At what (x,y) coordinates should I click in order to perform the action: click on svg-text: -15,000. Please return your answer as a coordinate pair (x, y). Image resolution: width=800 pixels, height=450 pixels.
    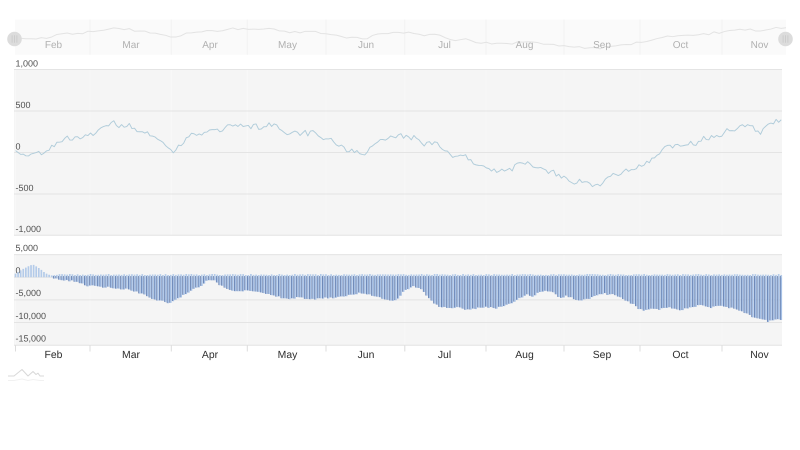
    Looking at the image, I should click on (31, 338).